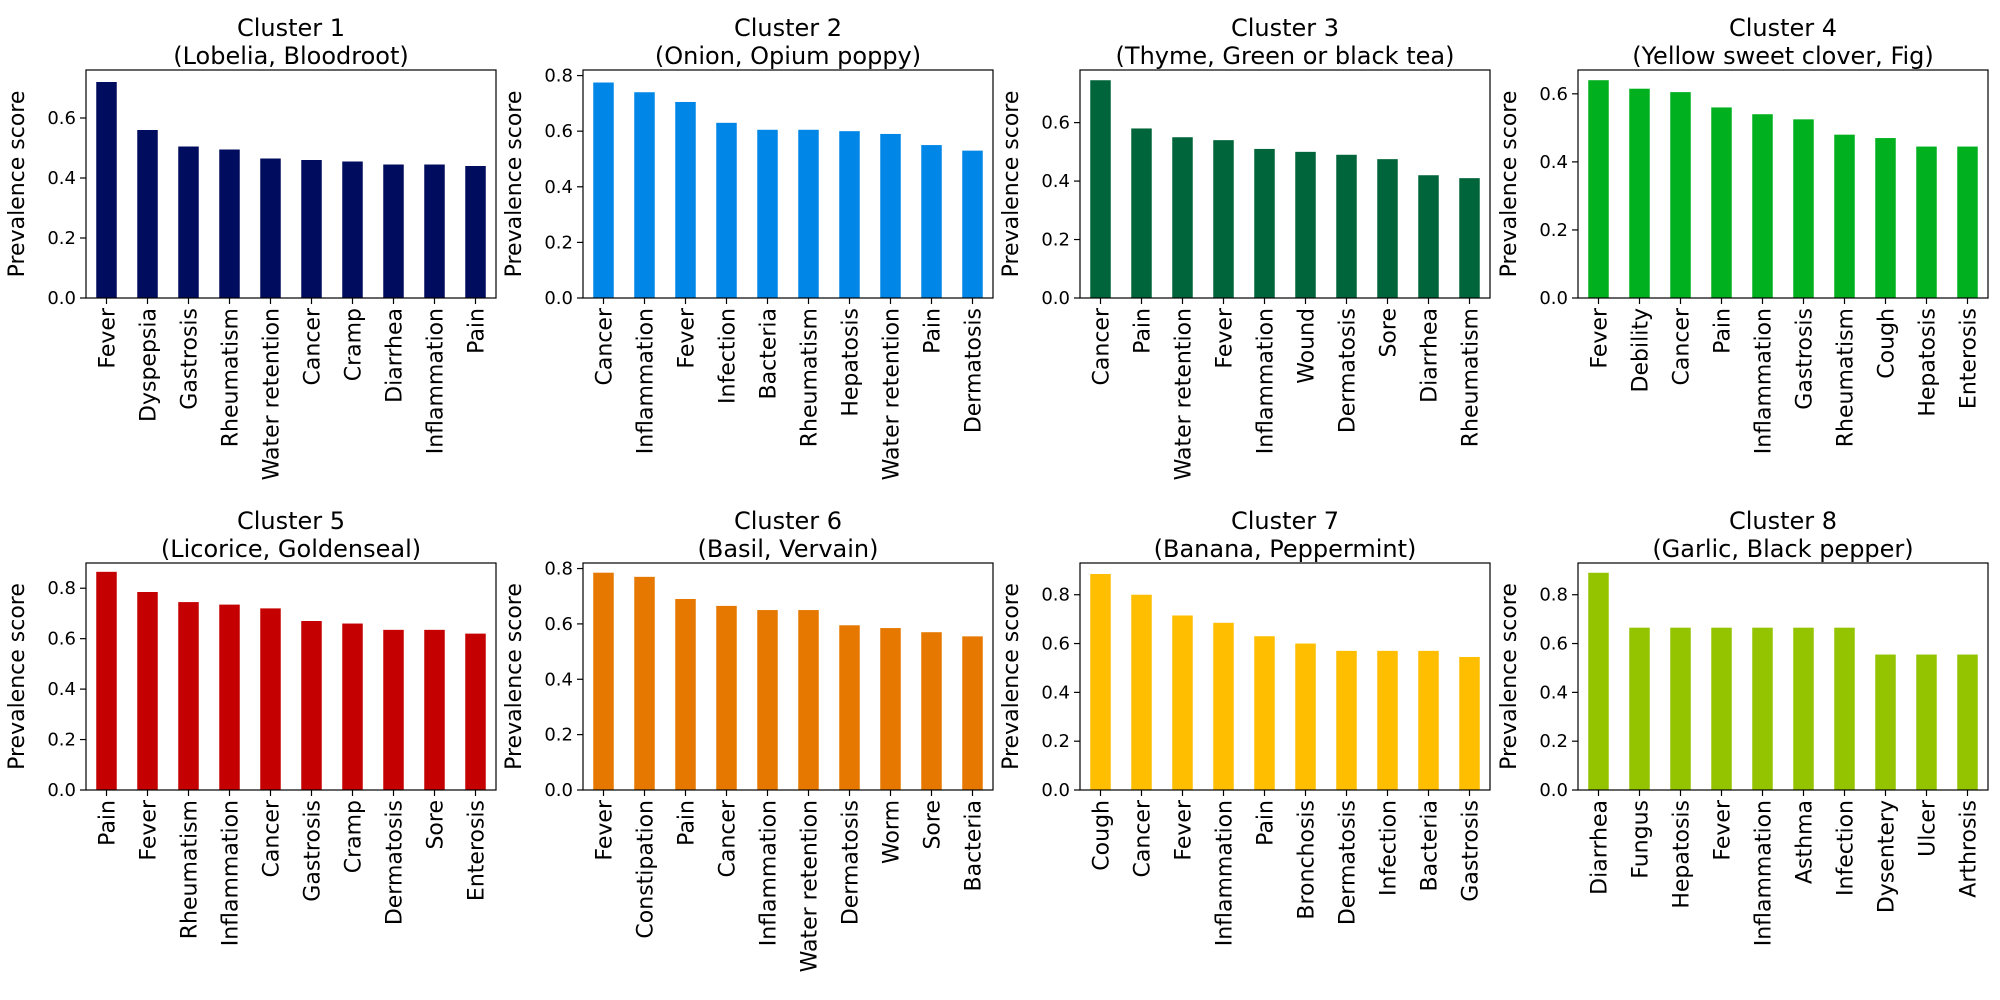  What do you see at coordinates (1928, 828) in the screenshot?
I see `x-tick-label: Ulcer` at bounding box center [1928, 828].